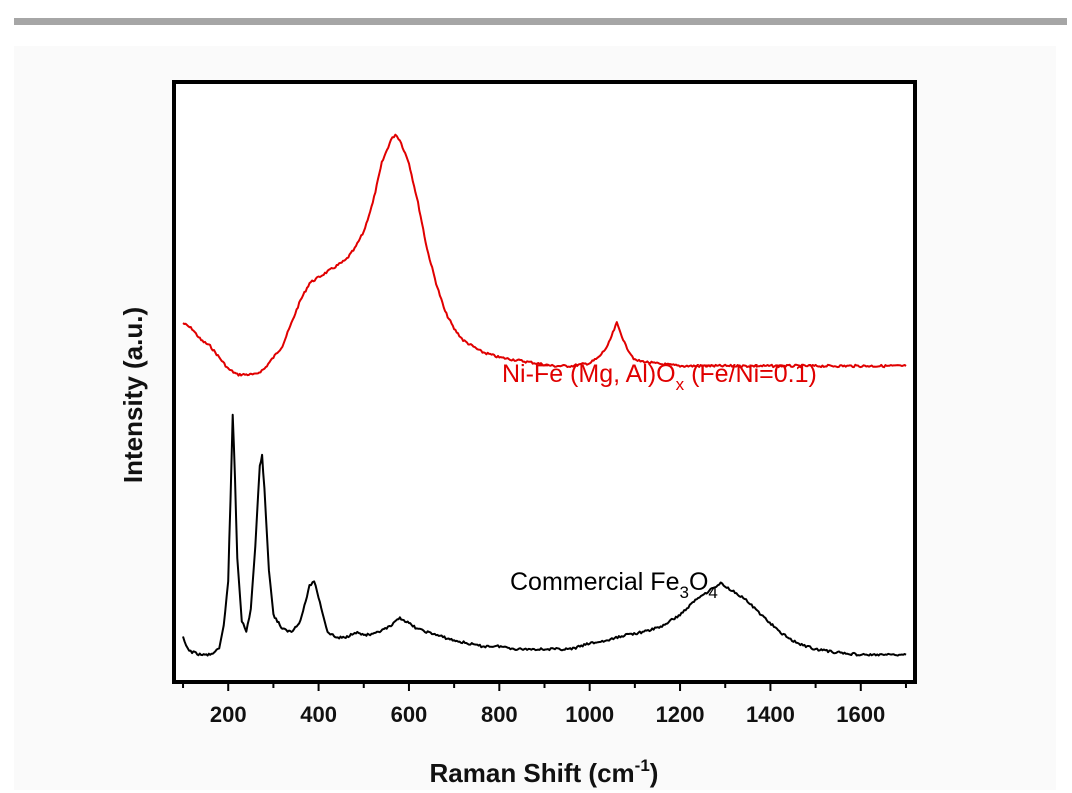 The image size is (1072, 793). I want to click on label-text: Ni-Fe (Mg, Al)O, so click(589, 374).